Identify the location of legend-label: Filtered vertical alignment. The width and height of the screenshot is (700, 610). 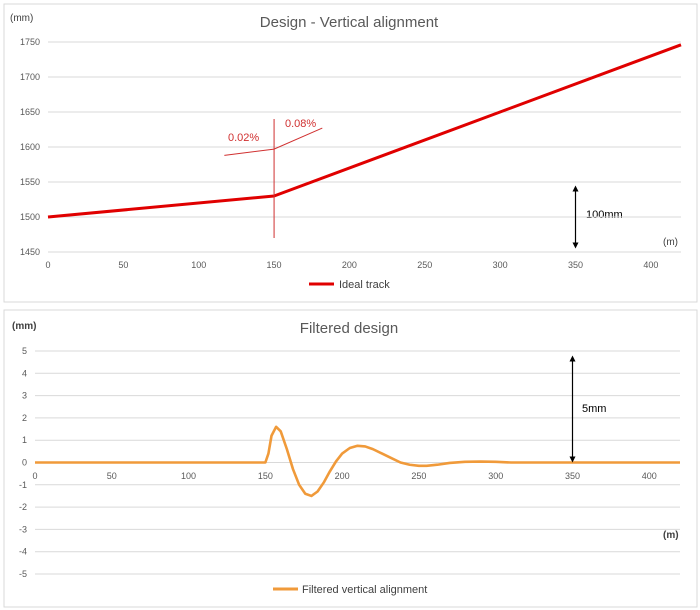
(364, 590).